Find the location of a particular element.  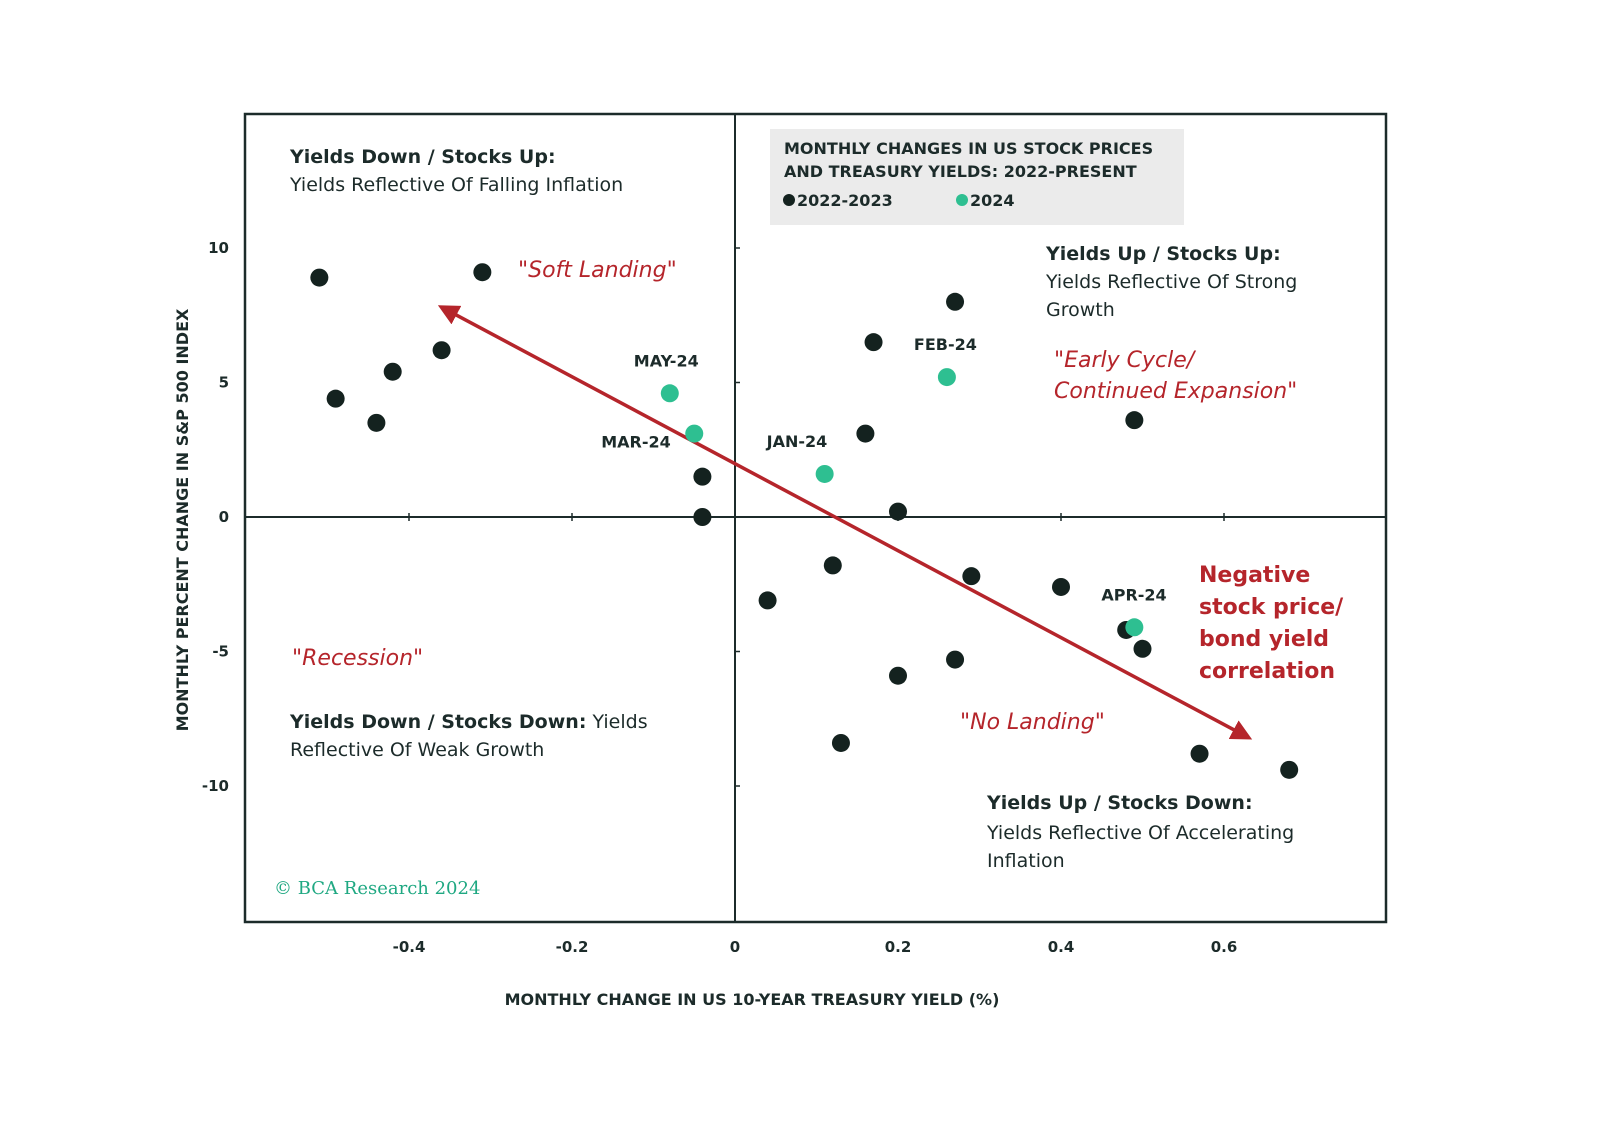

point-label-jan-24: JAN-24 is located at coordinates (797, 441).